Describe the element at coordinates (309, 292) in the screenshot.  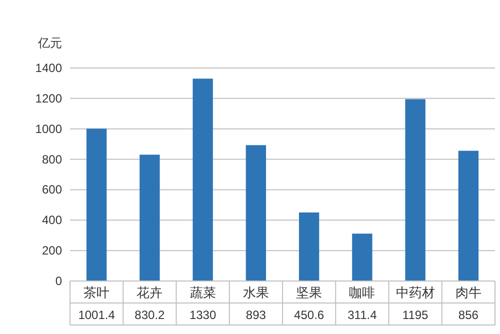
I see `x-tick-label: 坚果` at that location.